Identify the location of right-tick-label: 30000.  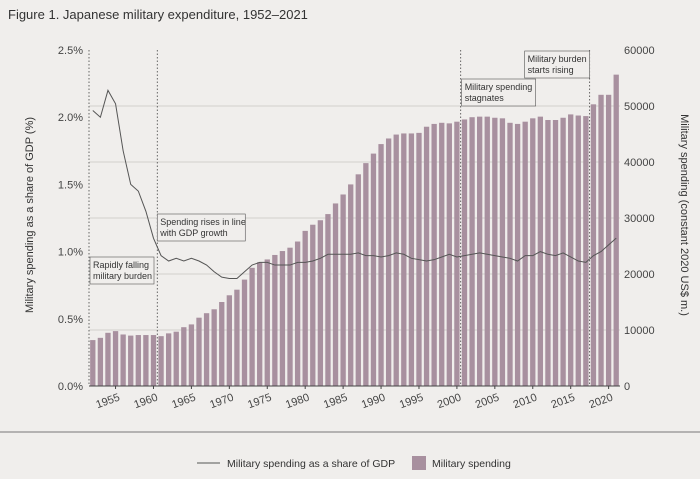
(639, 219).